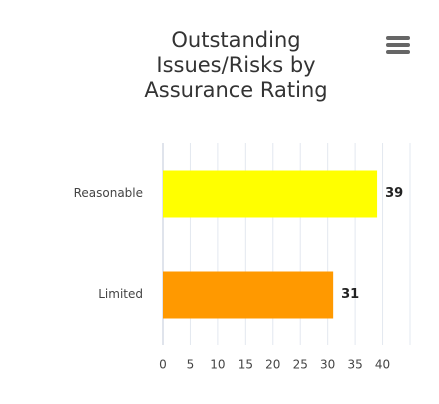  I want to click on y-tick-label: Limited, so click(120, 294).